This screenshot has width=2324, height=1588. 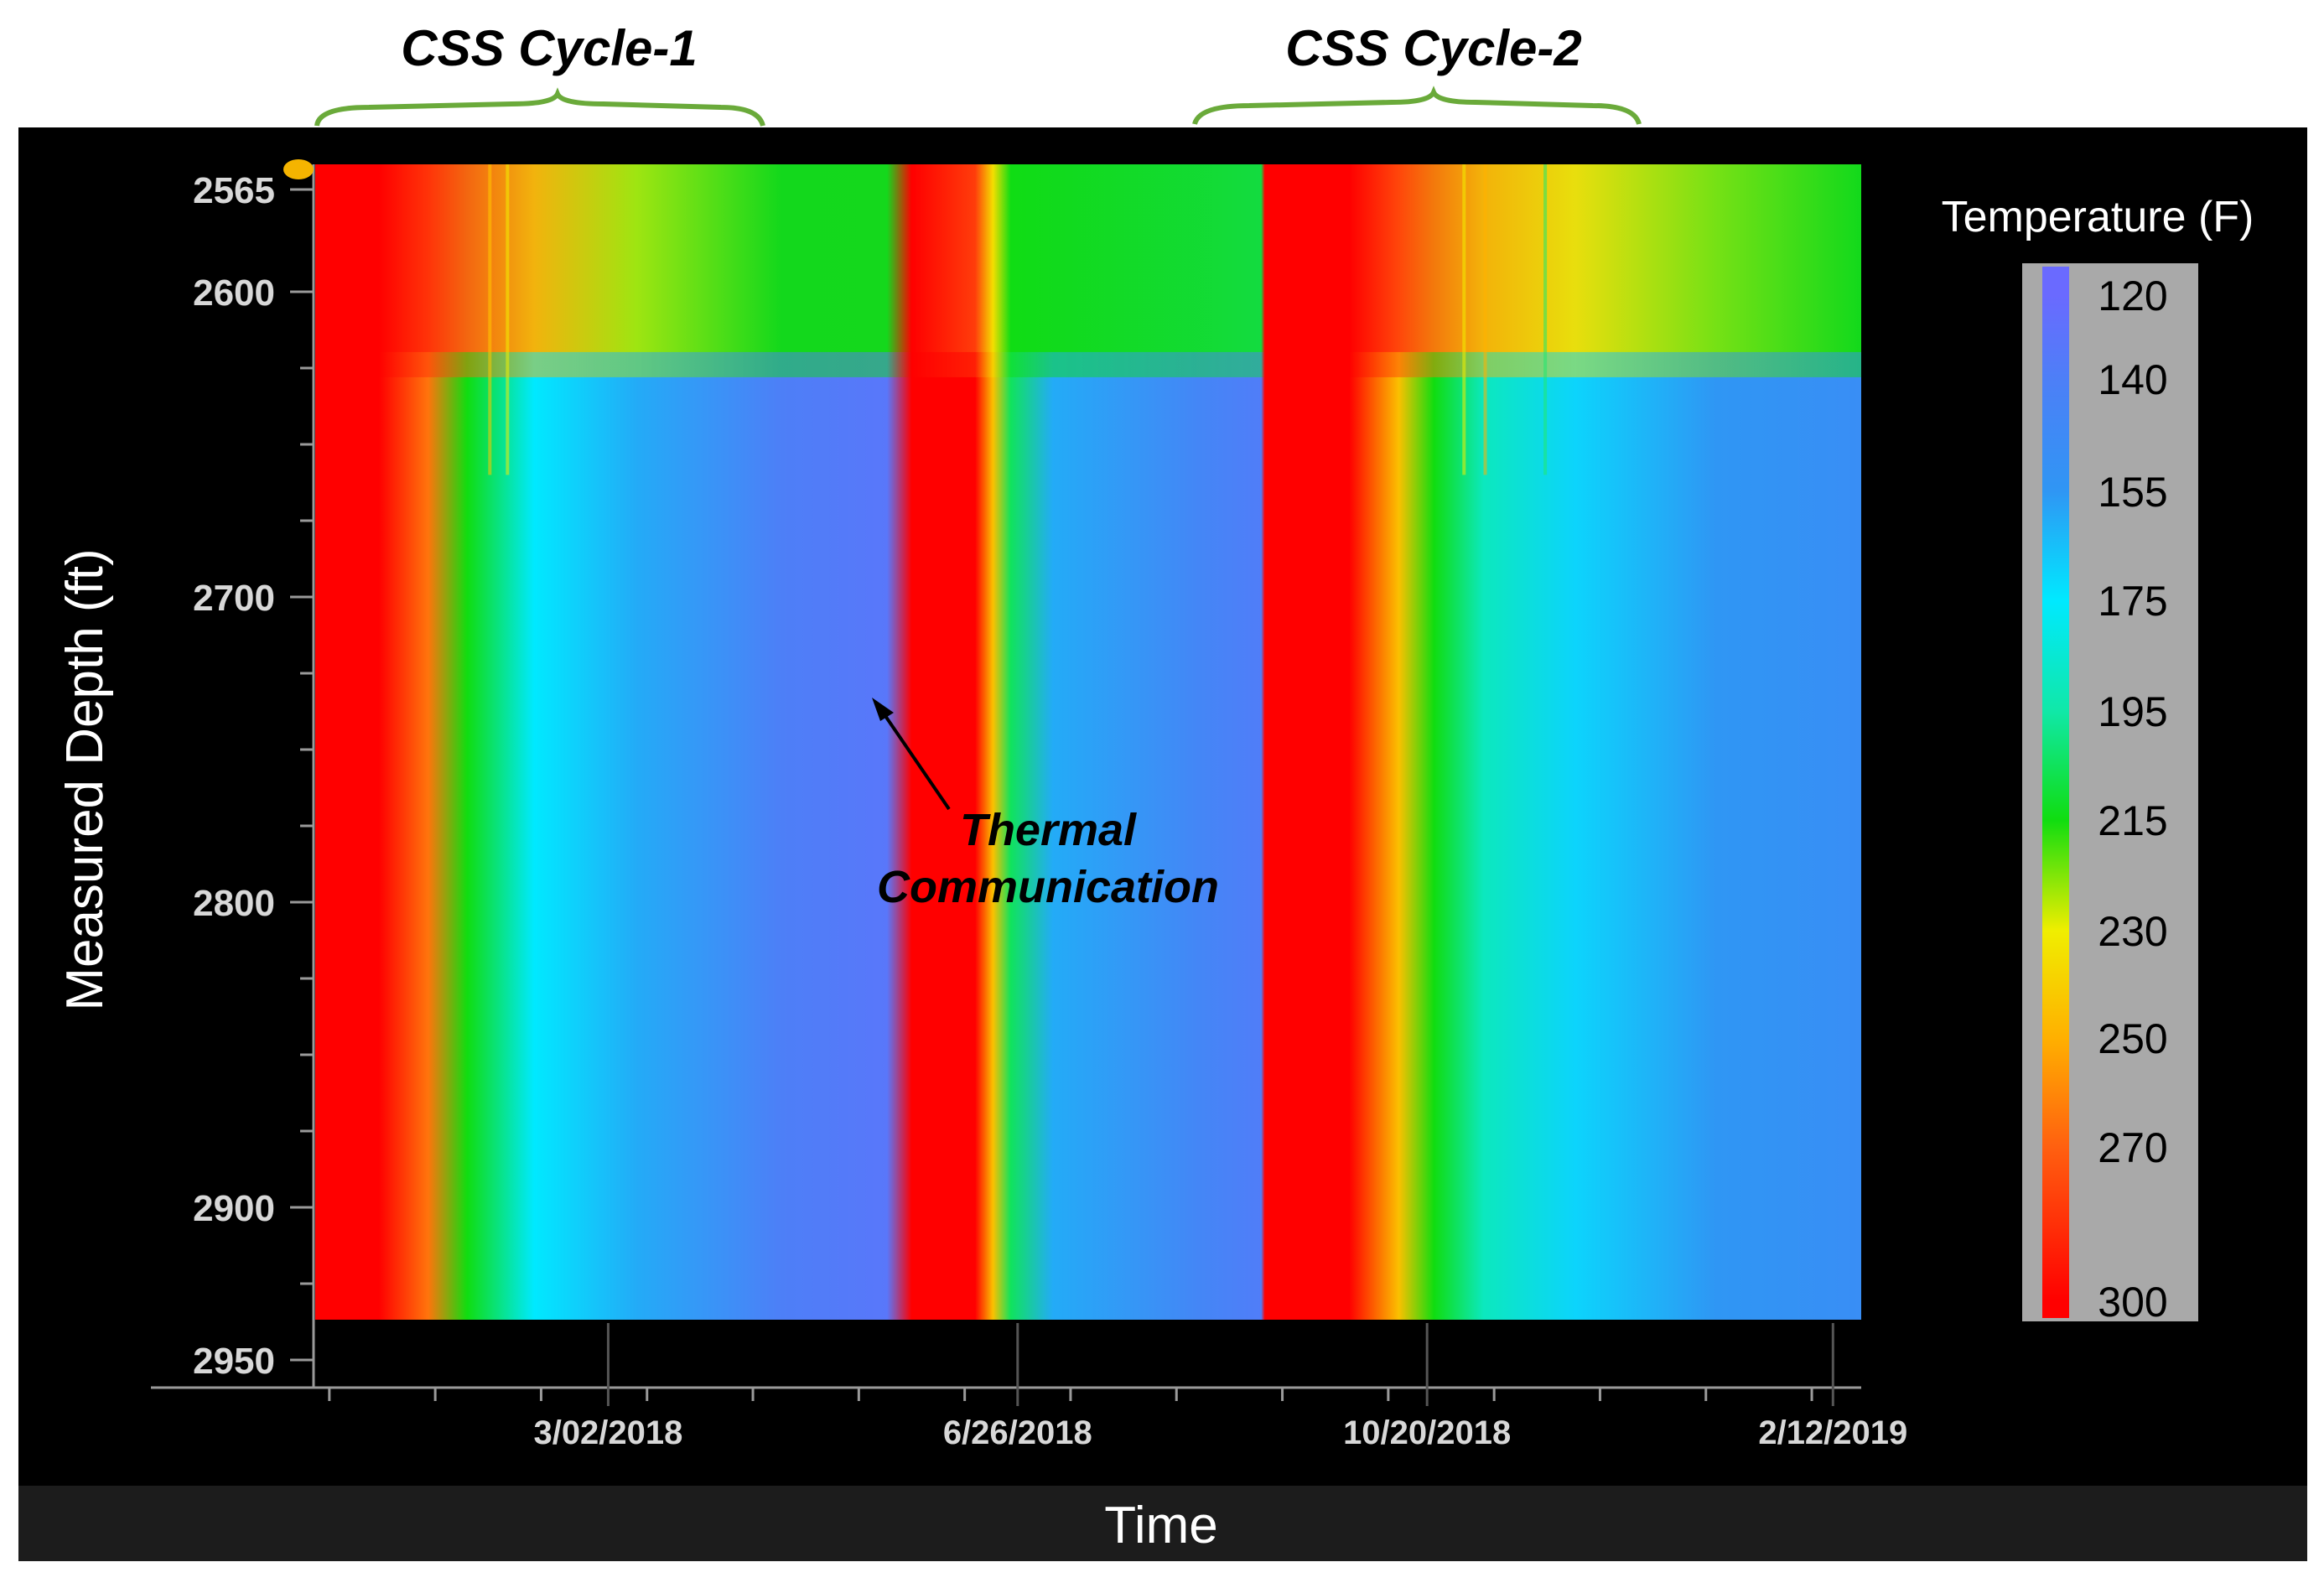 I want to click on colorbar-tick-label: 155, so click(x=2132, y=492).